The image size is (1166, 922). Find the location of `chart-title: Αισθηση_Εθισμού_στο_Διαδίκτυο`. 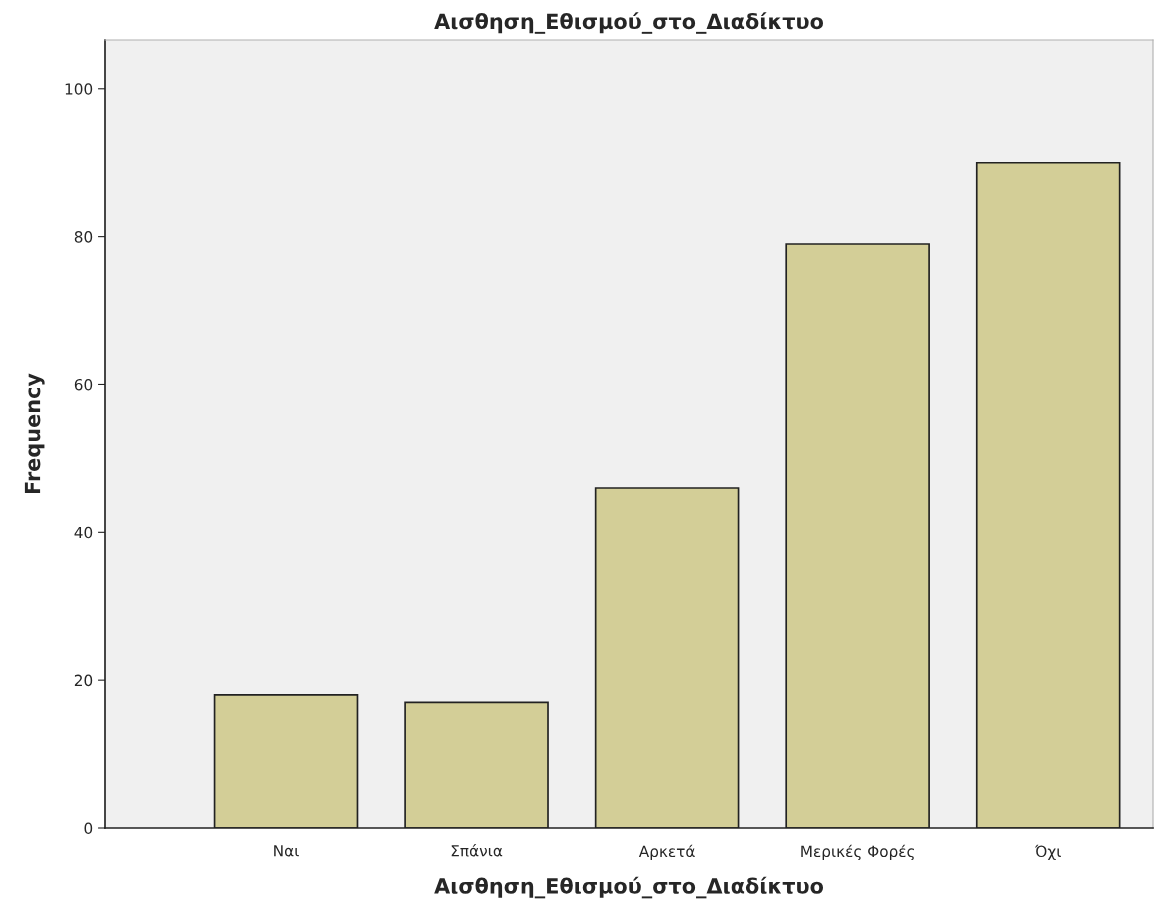

chart-title: Αισθηση_Εθισμού_στο_Διαδίκτυο is located at coordinates (629, 23).